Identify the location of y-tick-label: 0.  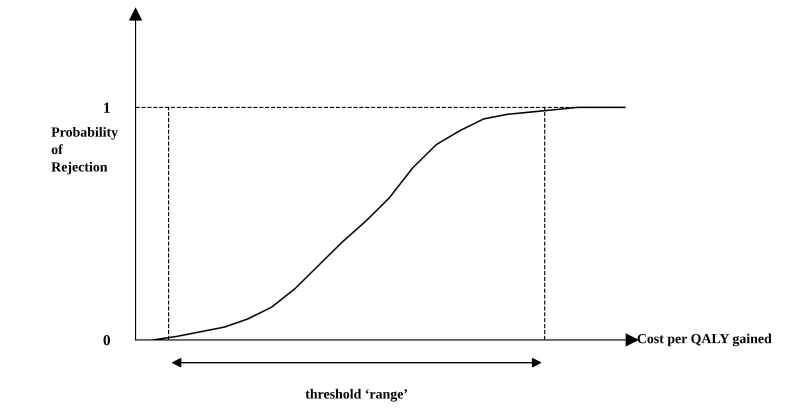
(107, 340).